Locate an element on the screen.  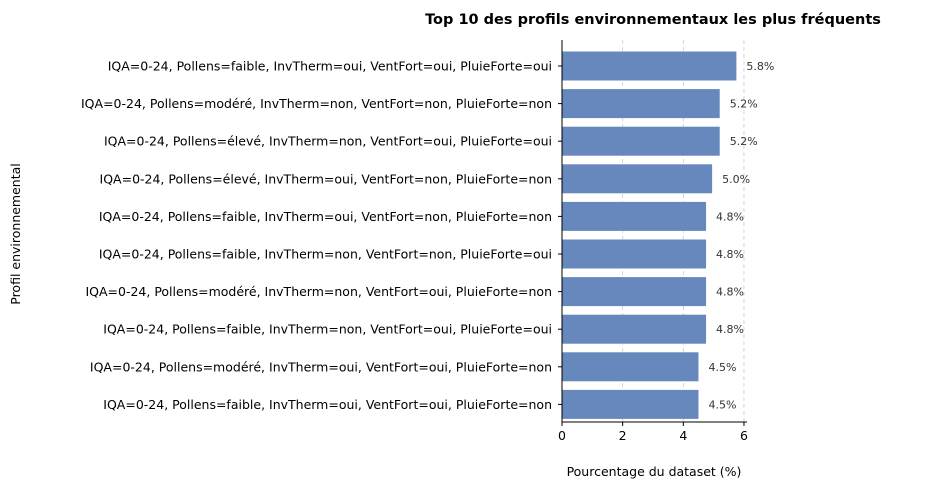
x-axis-label: Pourcentage du dataset (%) is located at coordinates (654, 471).